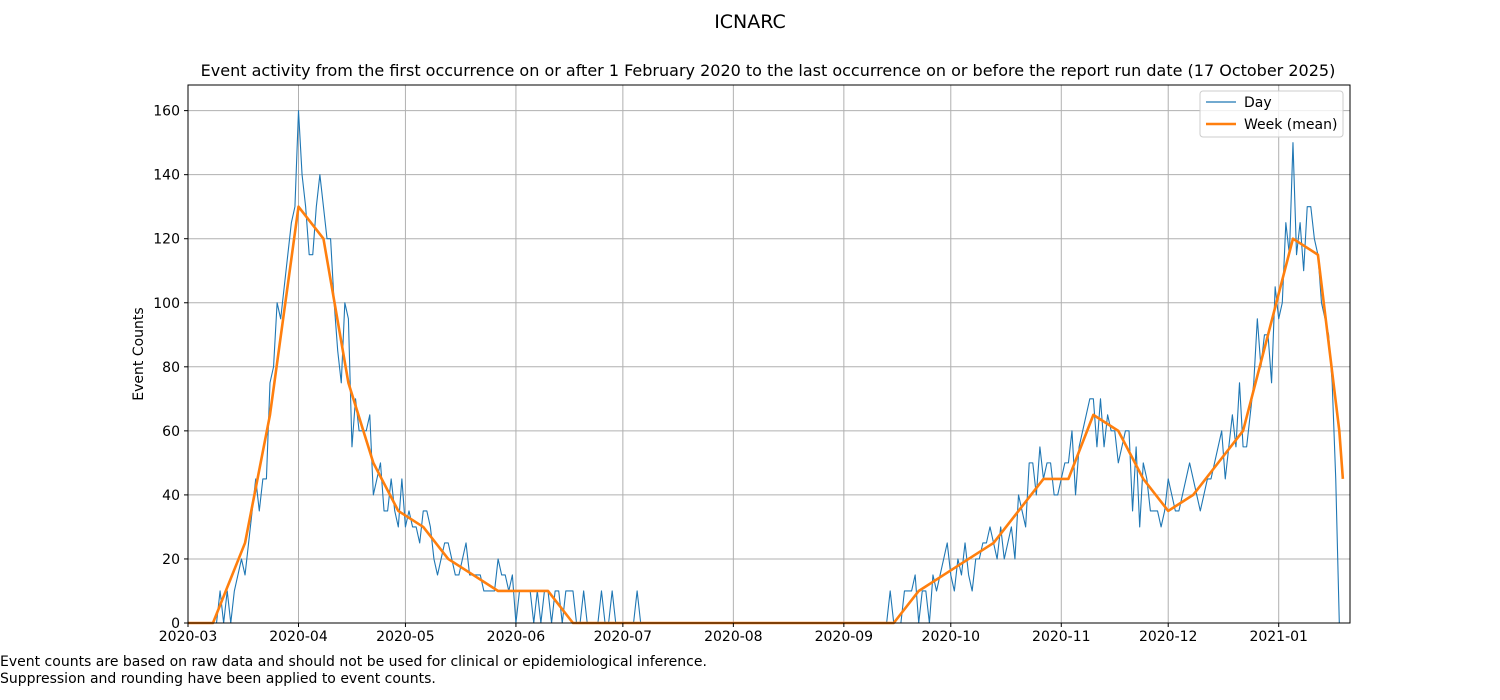  Describe the element at coordinates (171, 496) in the screenshot. I see `y-tick-label: 40` at that location.